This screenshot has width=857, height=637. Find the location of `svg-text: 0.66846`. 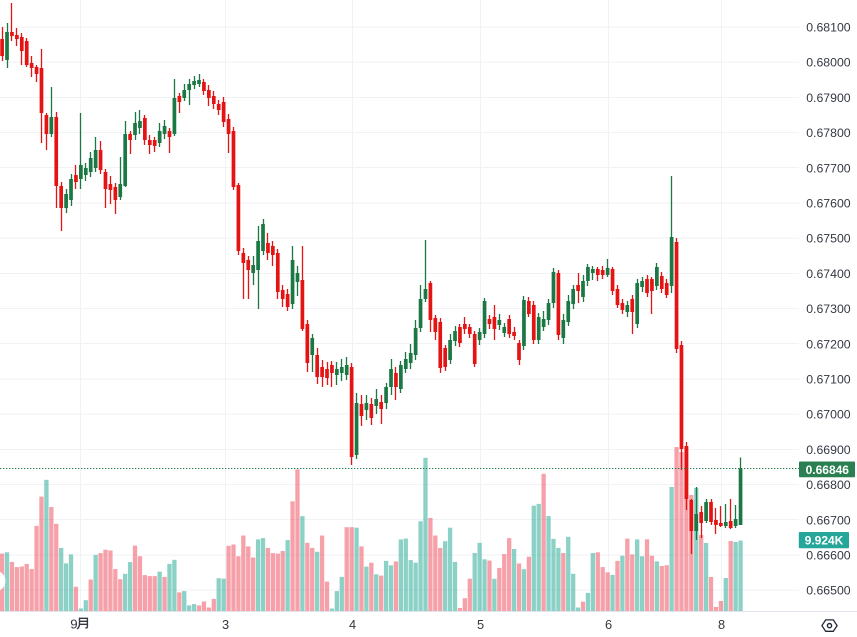

svg-text: 0.66846 is located at coordinates (828, 470).